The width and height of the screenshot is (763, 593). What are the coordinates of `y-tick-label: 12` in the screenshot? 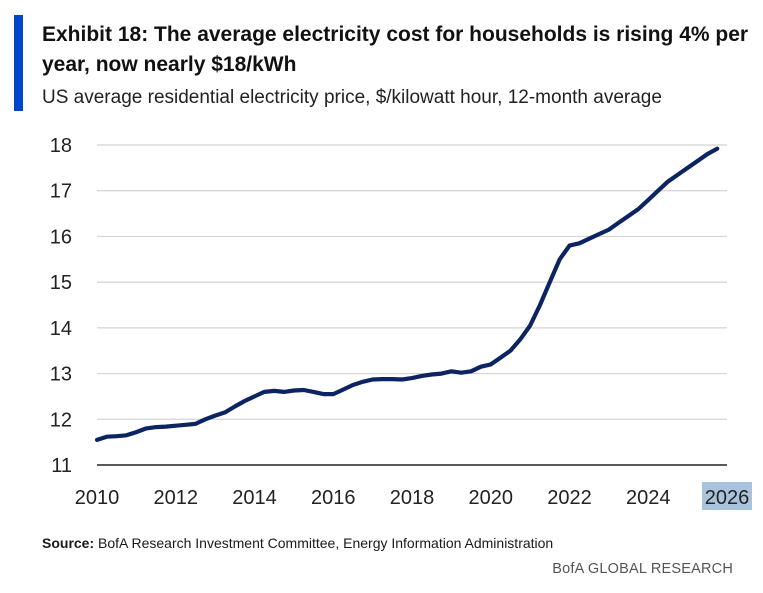 It's located at (61, 420).